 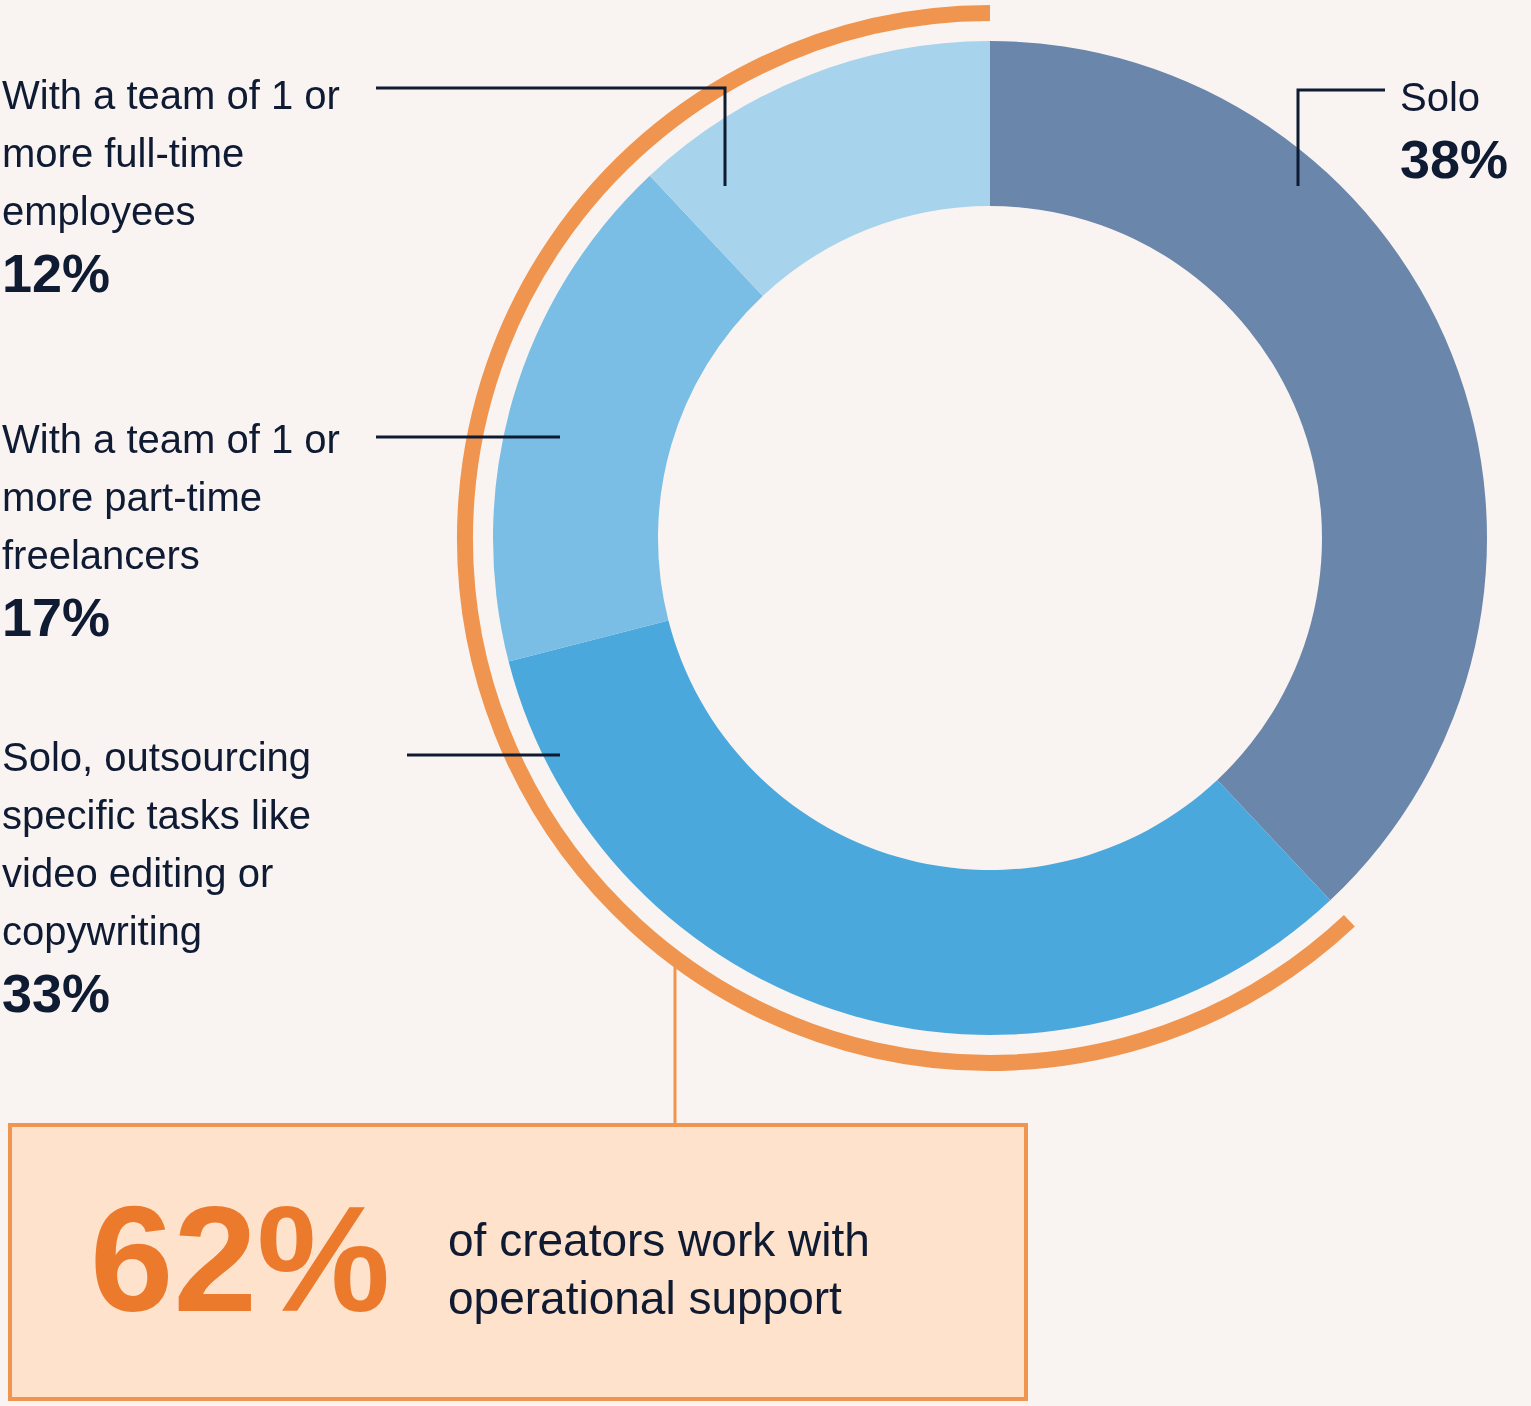 What do you see at coordinates (171, 497) in the screenshot?
I see `slice-label: With a team of 1 or more part-time freelancers` at bounding box center [171, 497].